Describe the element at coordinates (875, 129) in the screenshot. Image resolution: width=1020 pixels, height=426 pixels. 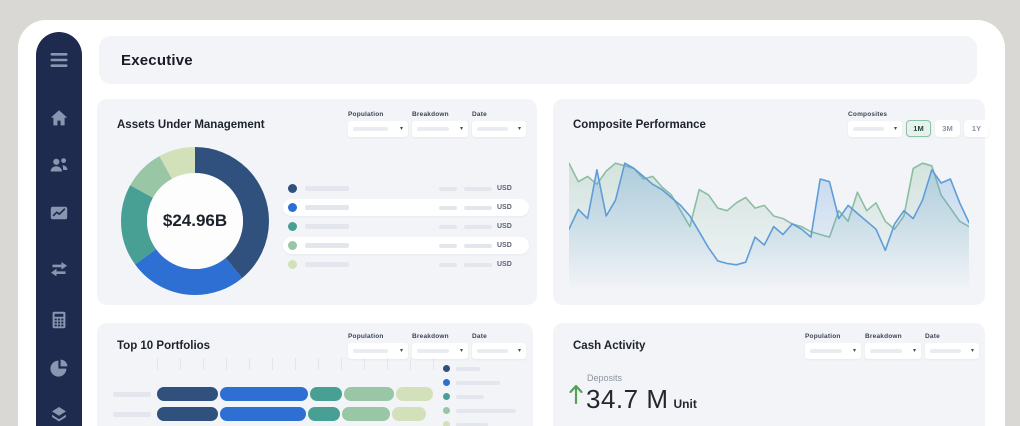
I see `composites-select: ▾` at that location.